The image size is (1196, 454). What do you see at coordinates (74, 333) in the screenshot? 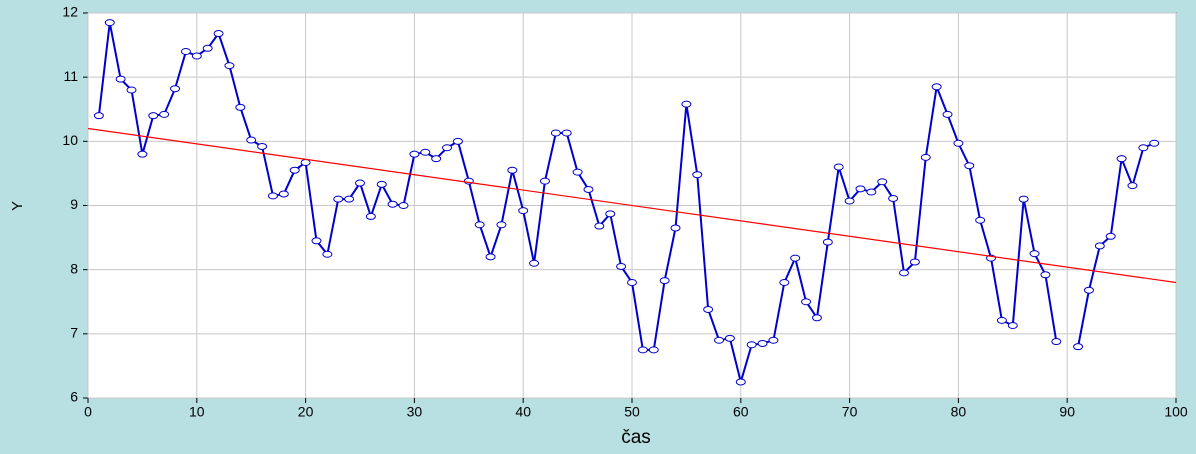
I see `y-tick-label: 7` at bounding box center [74, 333].